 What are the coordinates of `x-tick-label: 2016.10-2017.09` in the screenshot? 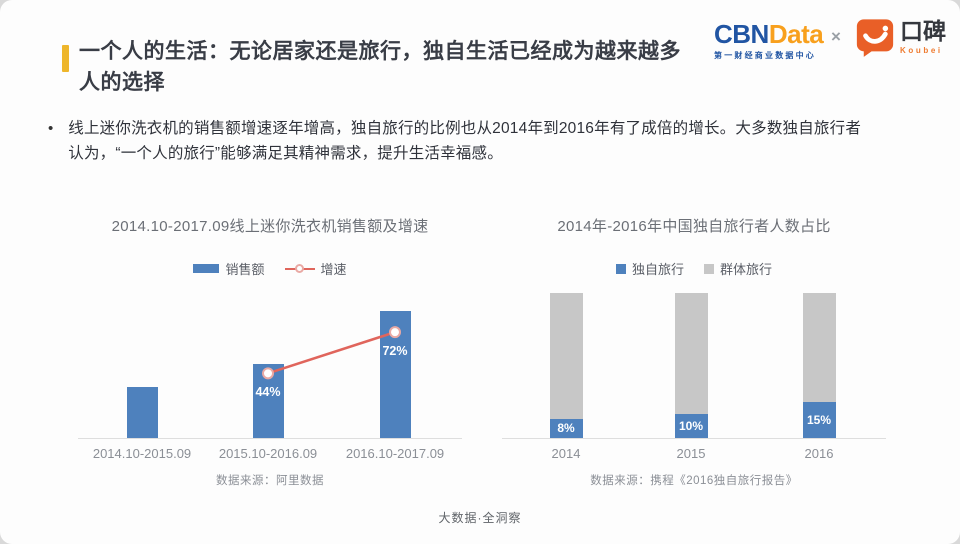 It's located at (395, 453).